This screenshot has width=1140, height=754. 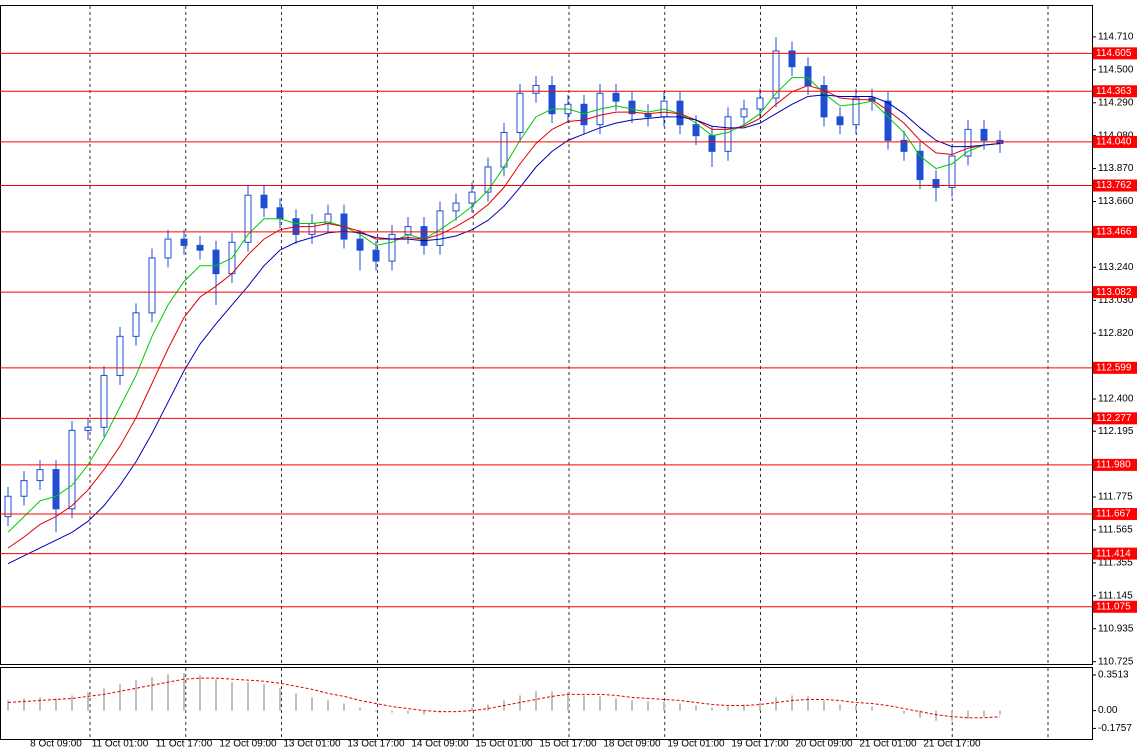 I want to click on level-label: 111.980, so click(x=1113, y=465).